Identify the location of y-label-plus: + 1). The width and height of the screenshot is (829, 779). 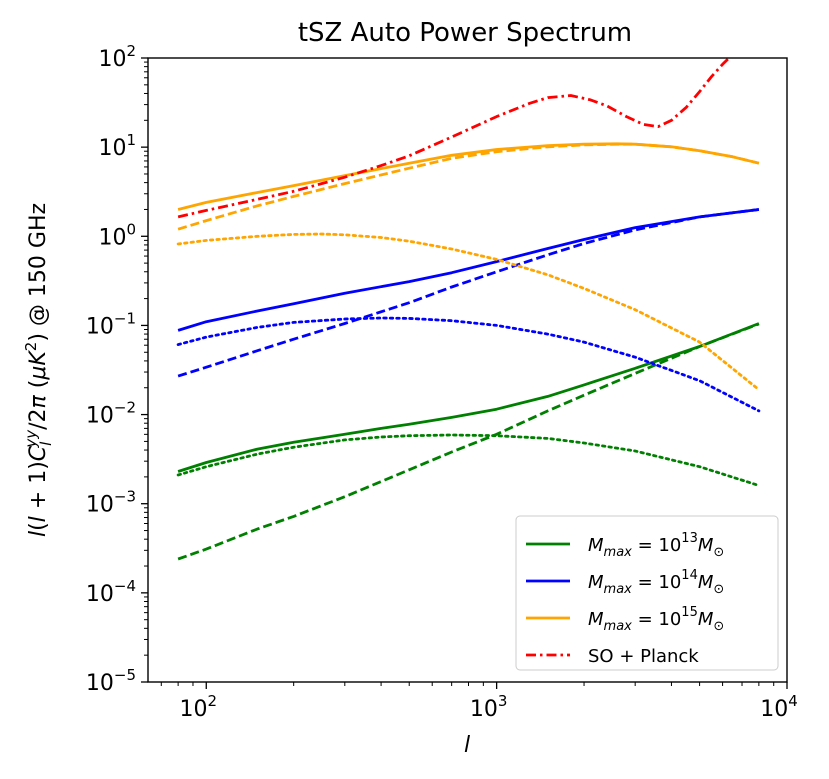
(38, 488).